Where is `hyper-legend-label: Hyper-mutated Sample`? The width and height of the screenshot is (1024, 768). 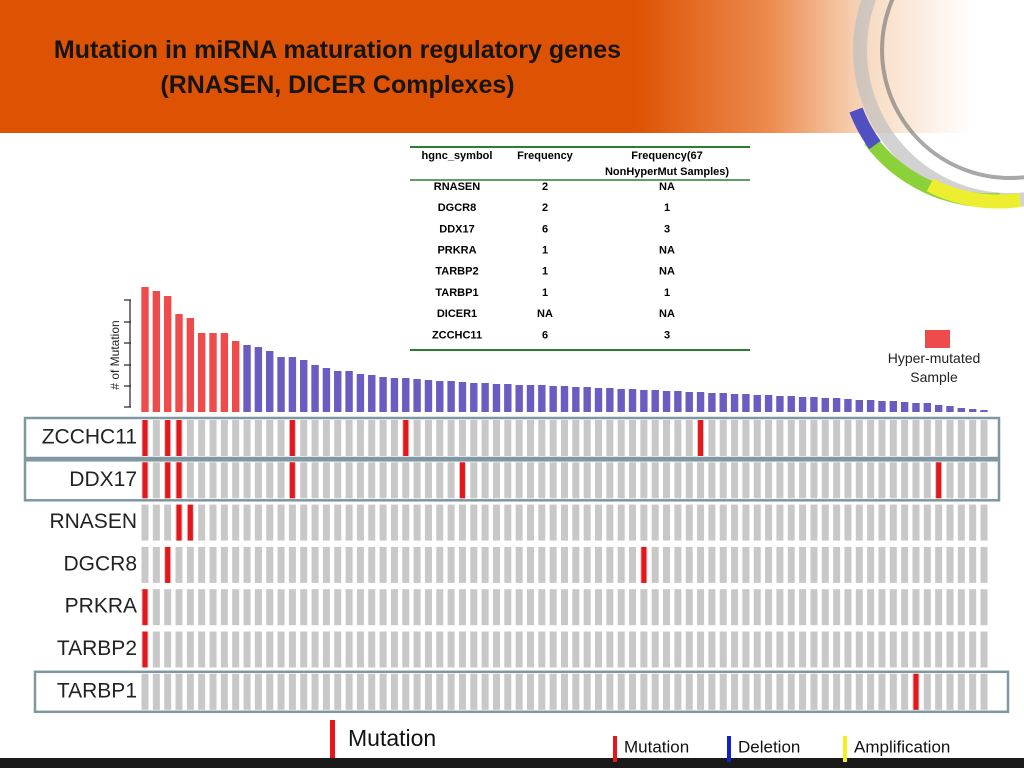 hyper-legend-label: Hyper-mutated Sample is located at coordinates (934, 367).